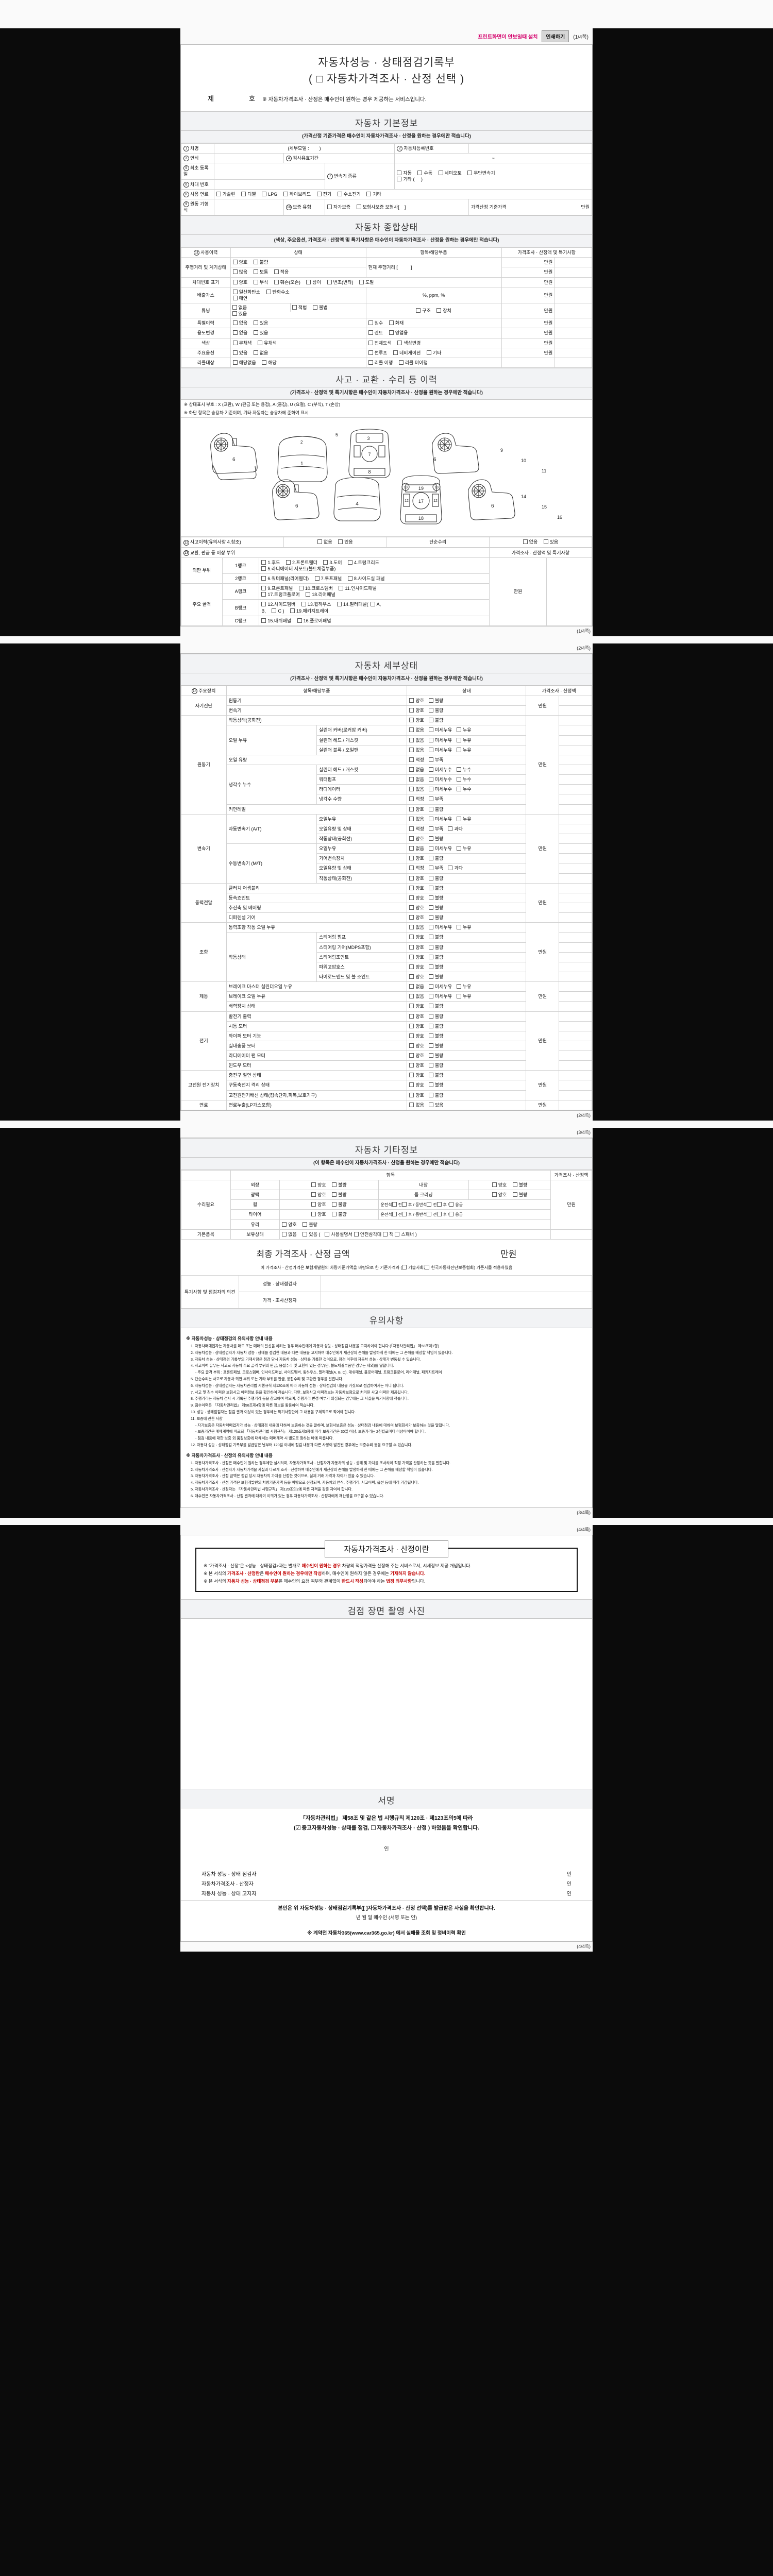  I want to click on option-vin-corrosion: 부식, so click(260, 282).